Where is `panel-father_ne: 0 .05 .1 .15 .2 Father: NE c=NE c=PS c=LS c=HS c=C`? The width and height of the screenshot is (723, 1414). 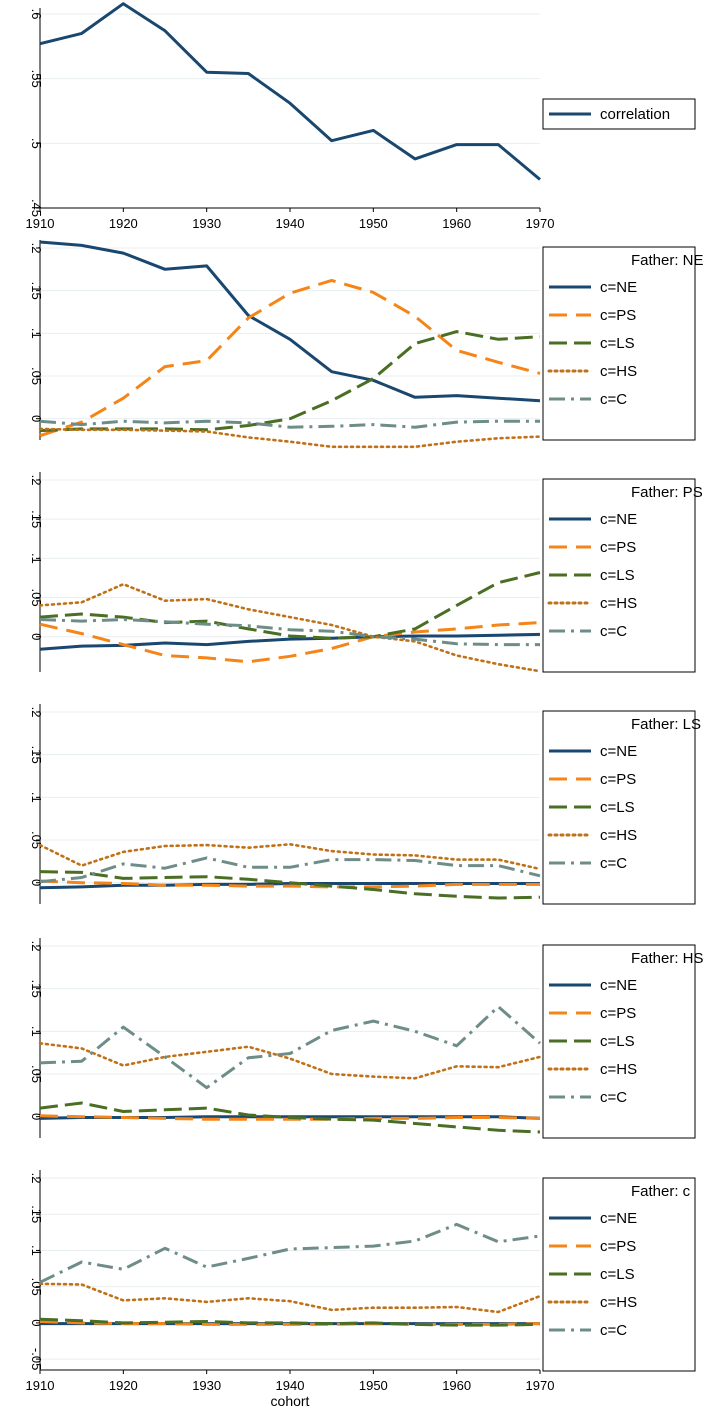
panel-father_ne: 0 .05 .1 .15 .2 Father: NE c=NE c=PS c=LS c=HS c=C is located at coordinates (366, 344).